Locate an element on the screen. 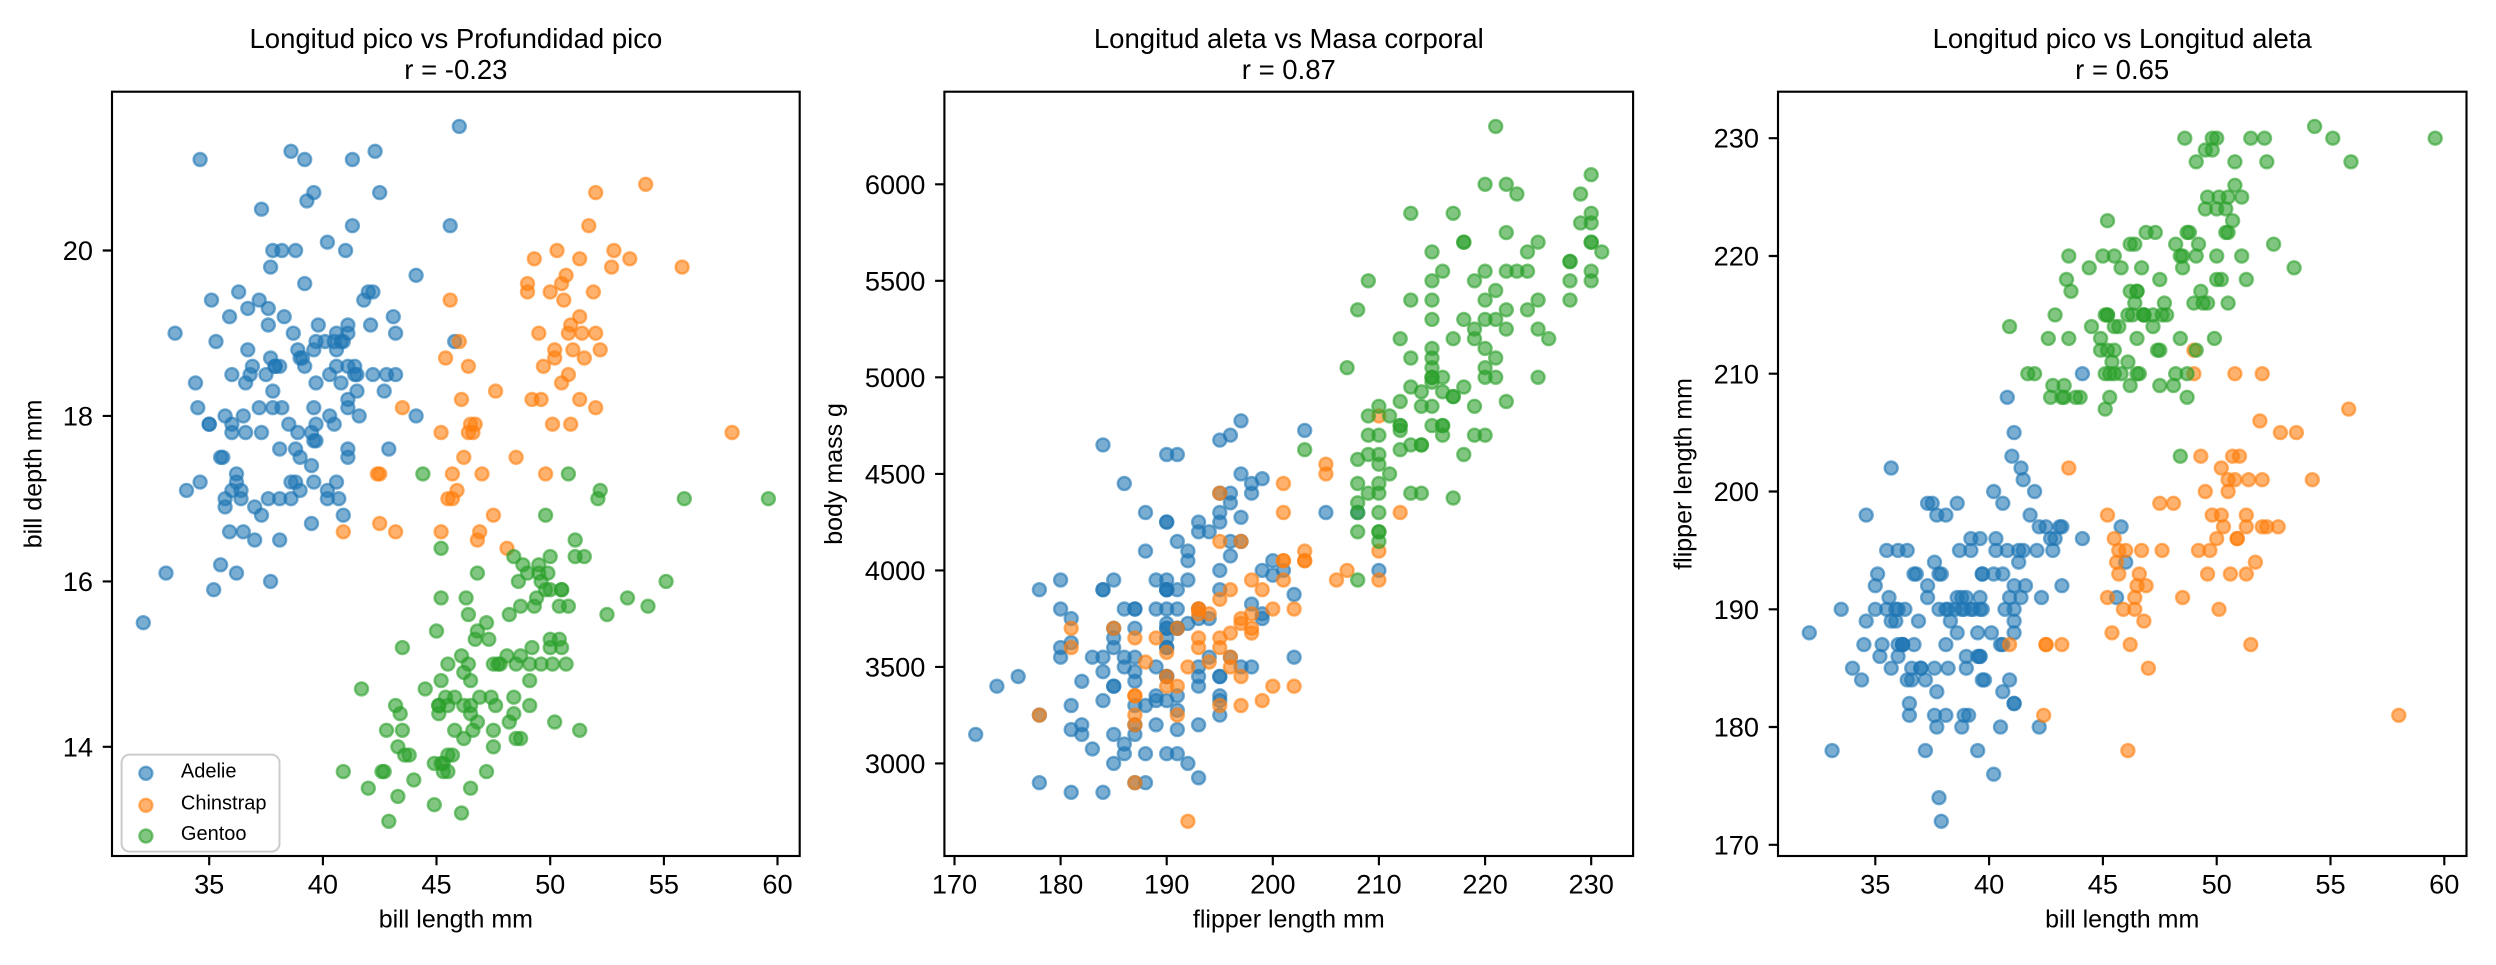 This screenshot has height=965, width=2496. svg-text: 5000 is located at coordinates (895, 377).